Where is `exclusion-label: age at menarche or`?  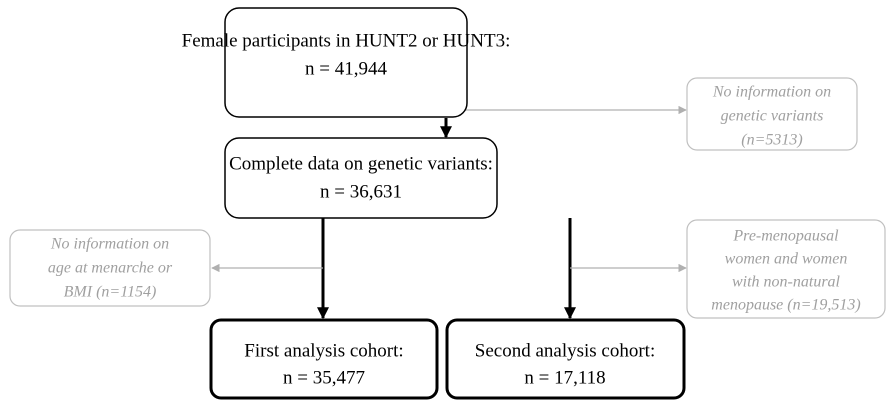
exclusion-label: age at menarche or is located at coordinates (110, 268).